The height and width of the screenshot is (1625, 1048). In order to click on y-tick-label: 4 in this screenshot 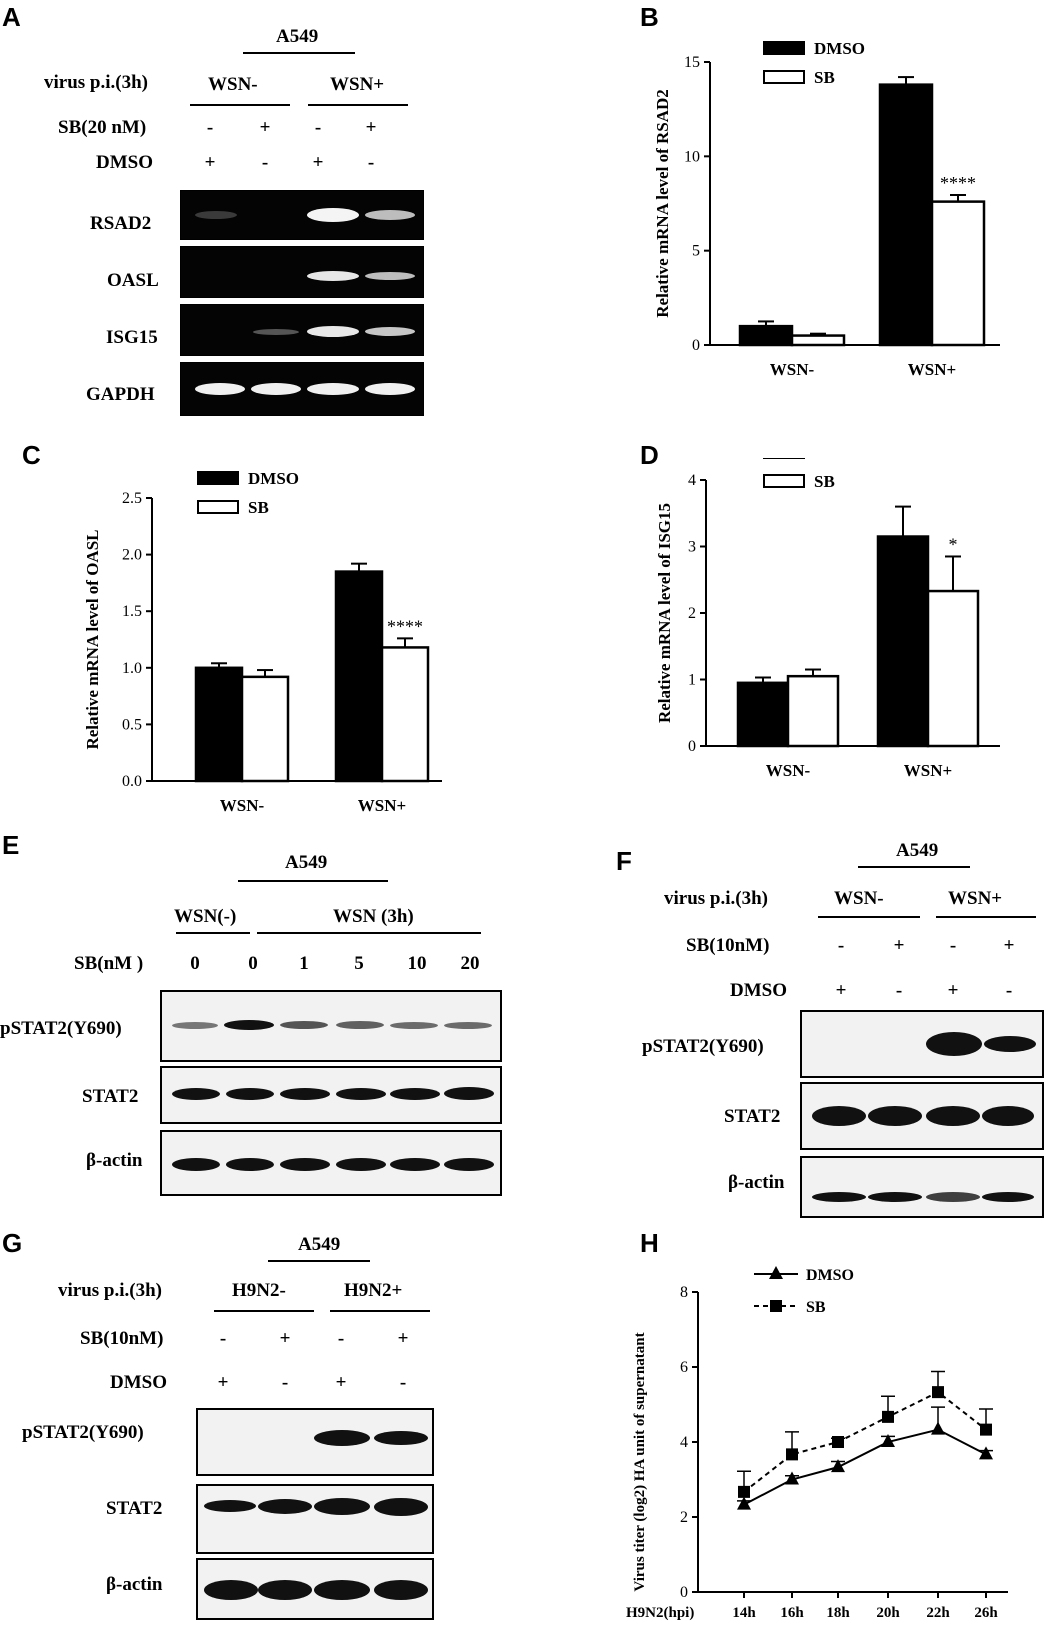, I will do `click(684, 1442)`.